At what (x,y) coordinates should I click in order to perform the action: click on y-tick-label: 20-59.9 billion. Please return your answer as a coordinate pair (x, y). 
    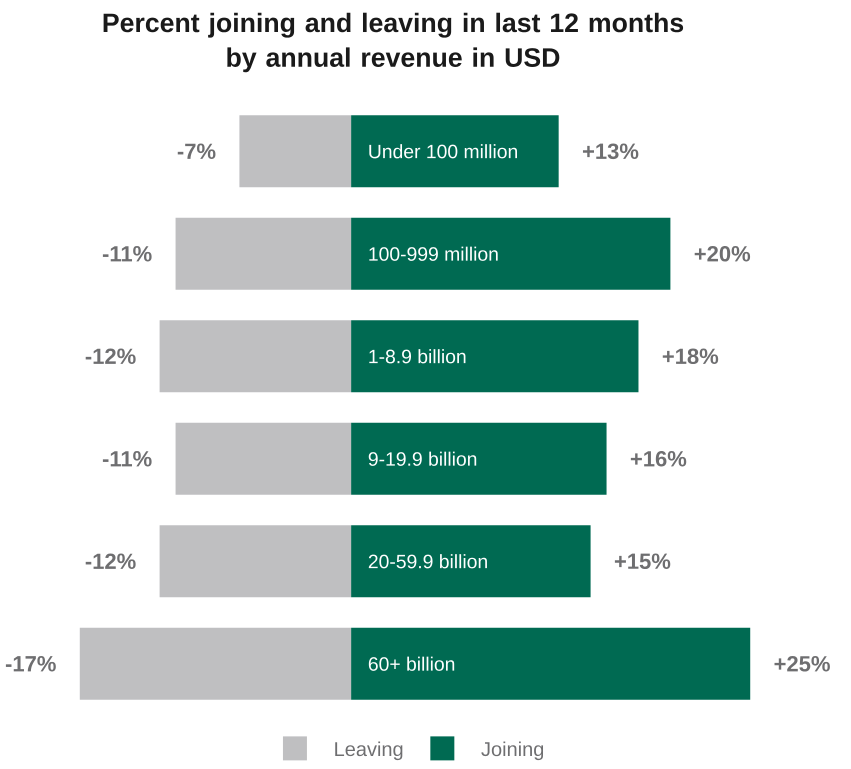
    Looking at the image, I should click on (427, 561).